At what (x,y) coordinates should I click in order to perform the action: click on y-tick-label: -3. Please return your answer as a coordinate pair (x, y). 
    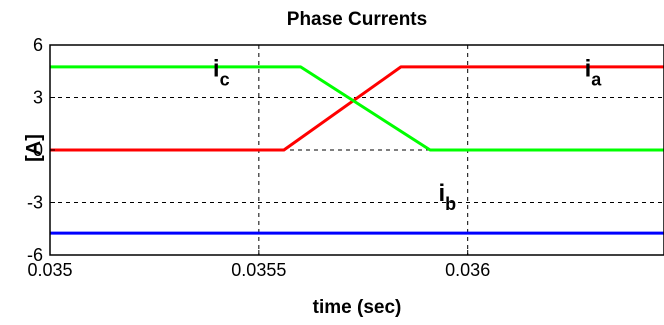
    Looking at the image, I should click on (35, 203).